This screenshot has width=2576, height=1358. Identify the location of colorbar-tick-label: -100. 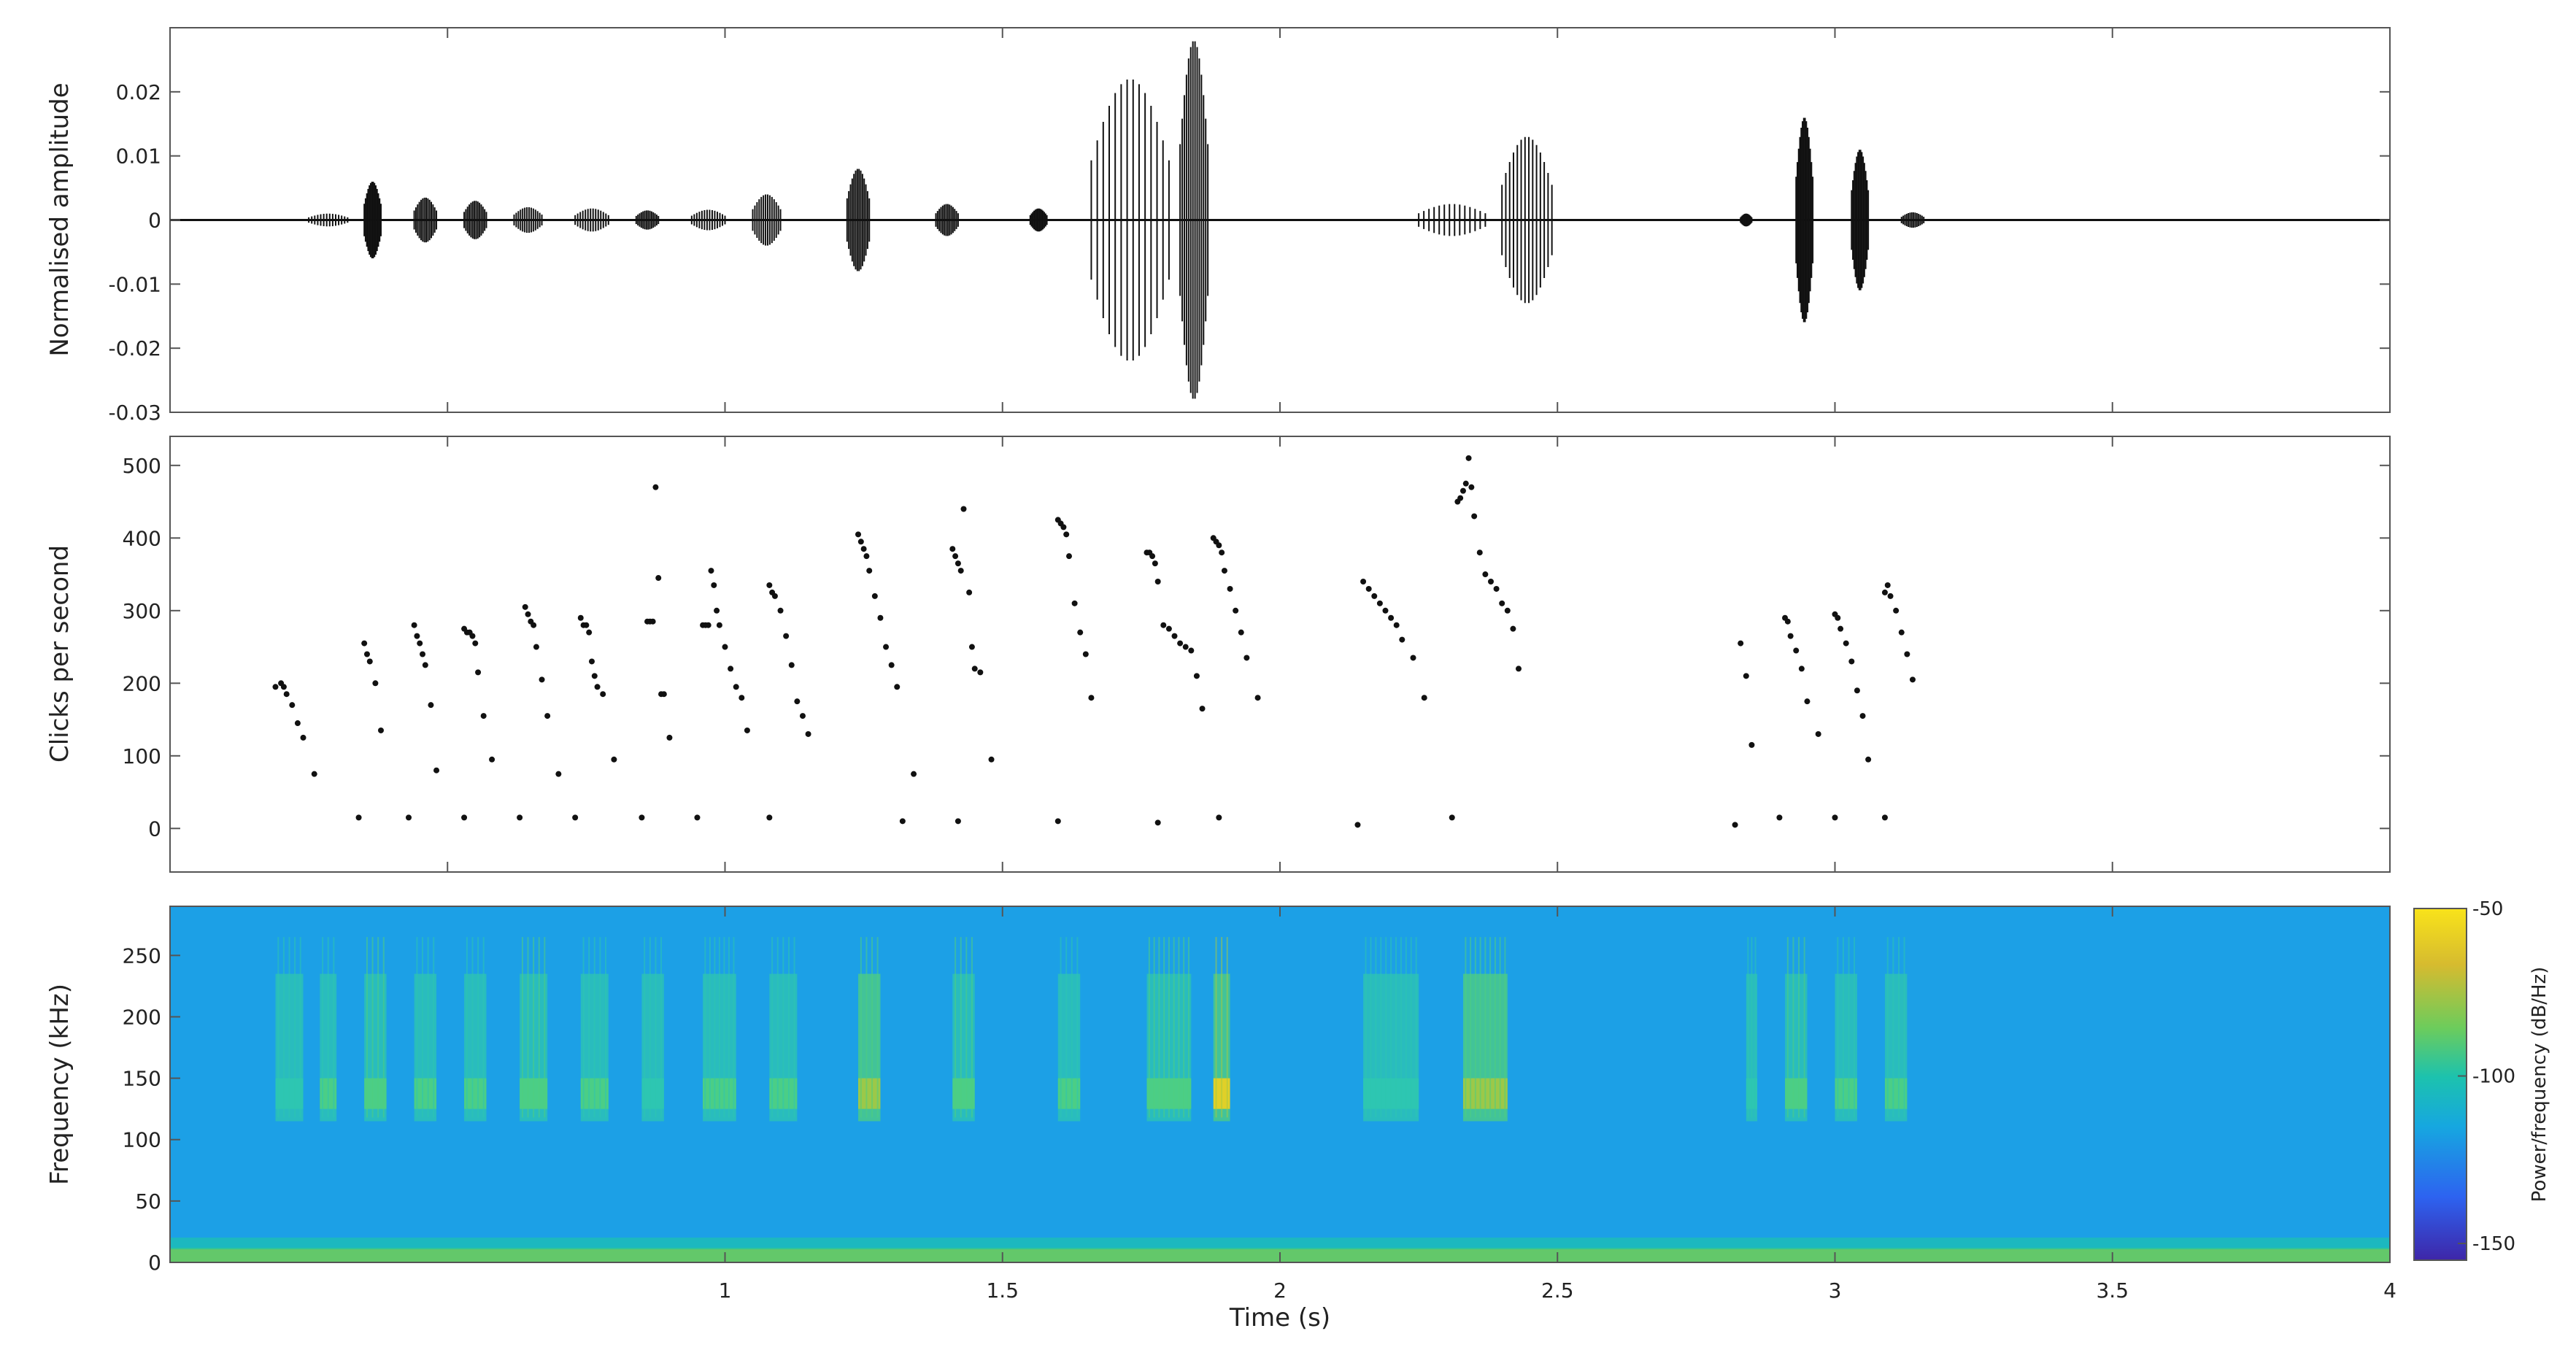
(2493, 1077).